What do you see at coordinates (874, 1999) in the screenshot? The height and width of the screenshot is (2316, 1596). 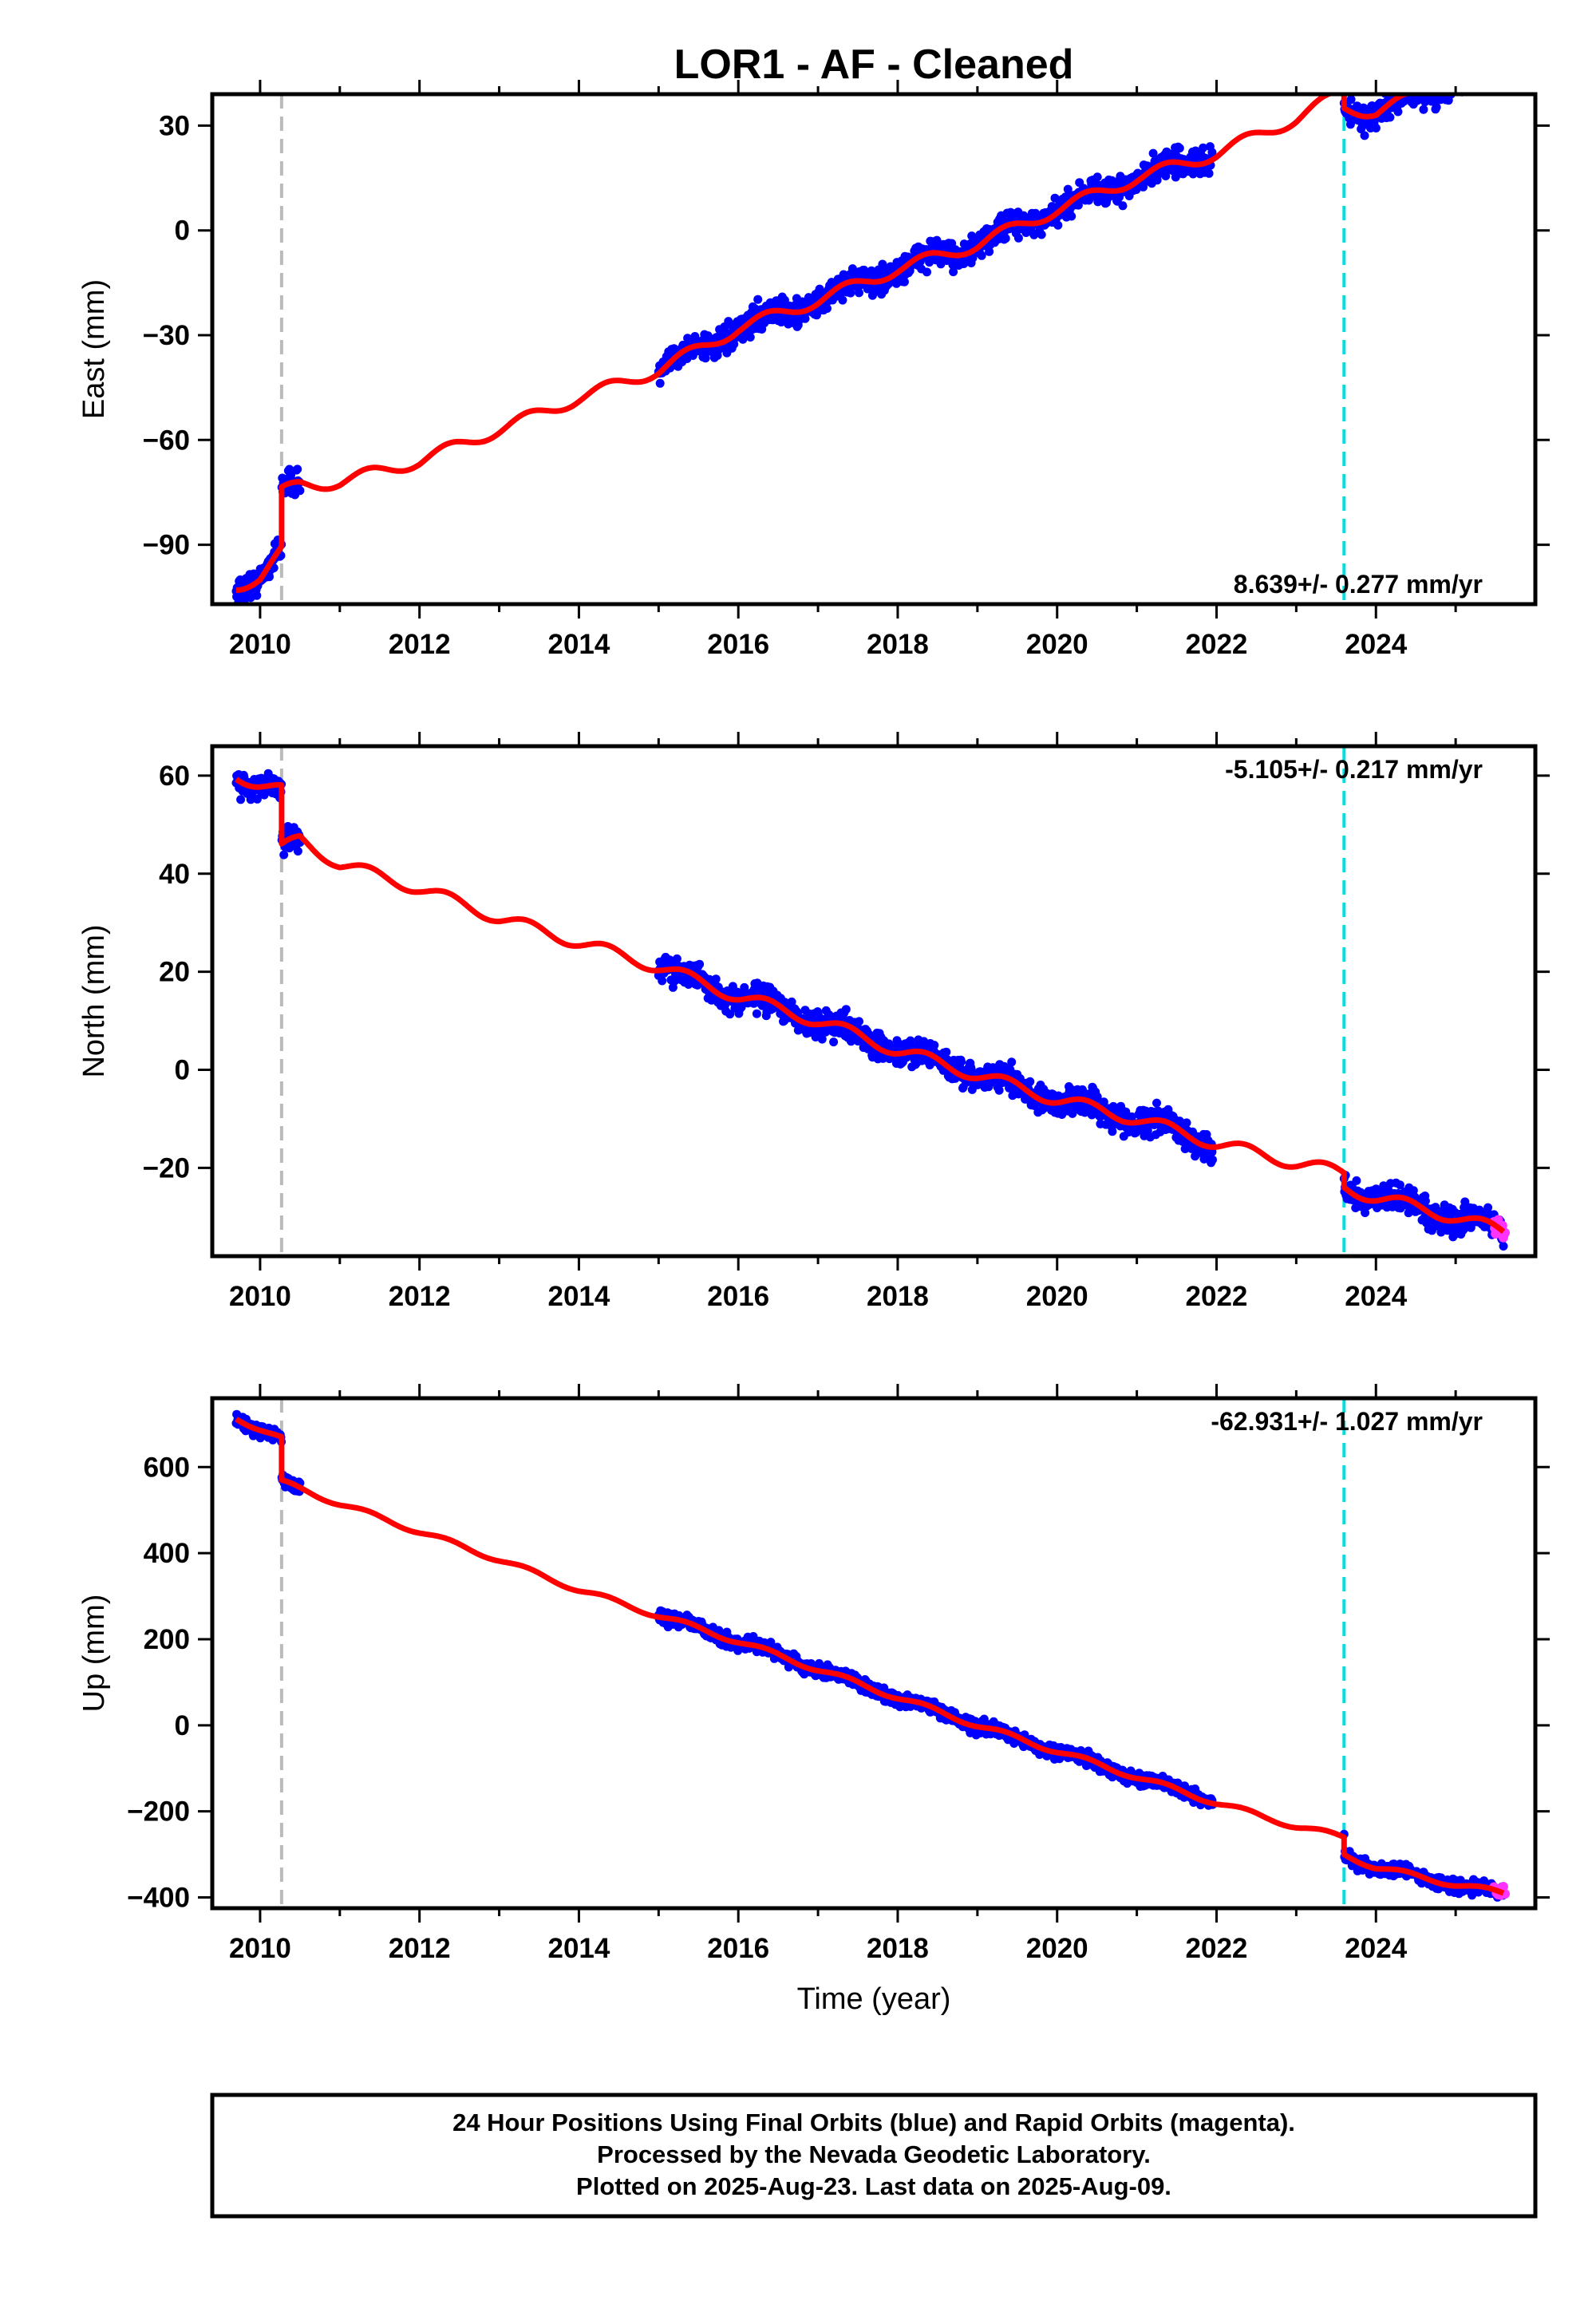 I see `x-axis-label: Time (year)` at bounding box center [874, 1999].